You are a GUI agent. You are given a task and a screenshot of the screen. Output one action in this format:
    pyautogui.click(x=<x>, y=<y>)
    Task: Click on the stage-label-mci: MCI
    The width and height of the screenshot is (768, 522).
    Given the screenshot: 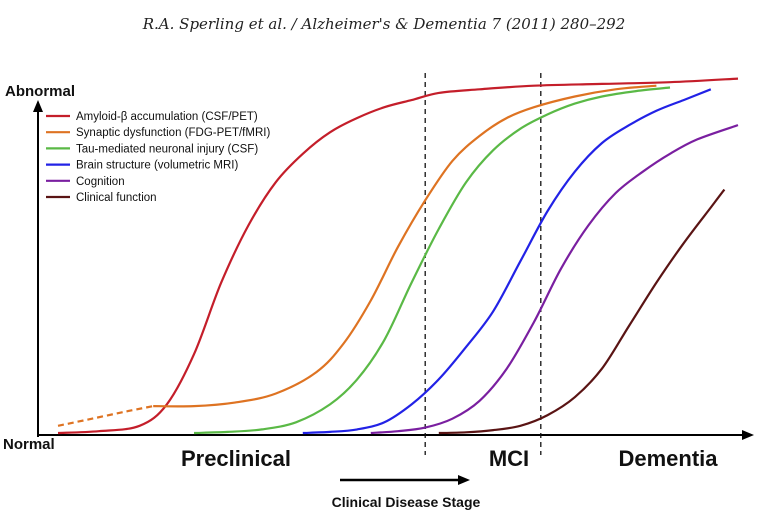 What is the action you would take?
    pyautogui.click(x=509, y=458)
    